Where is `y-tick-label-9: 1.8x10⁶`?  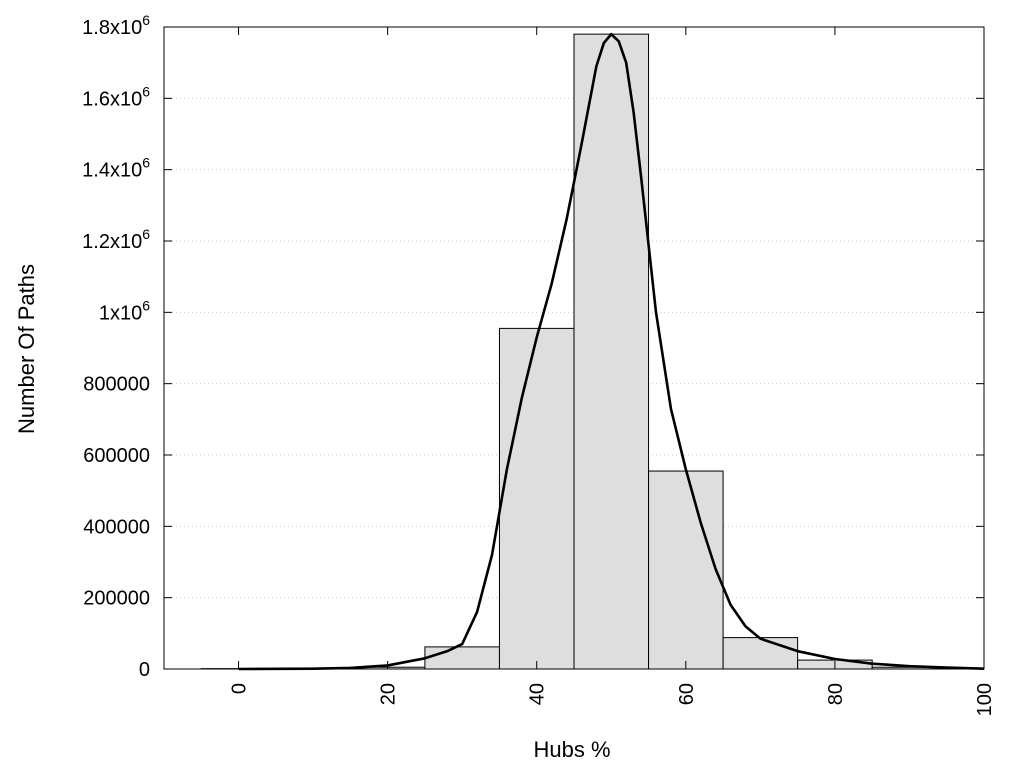
y-tick-label-9: 1.8x10⁶ is located at coordinates (116, 25).